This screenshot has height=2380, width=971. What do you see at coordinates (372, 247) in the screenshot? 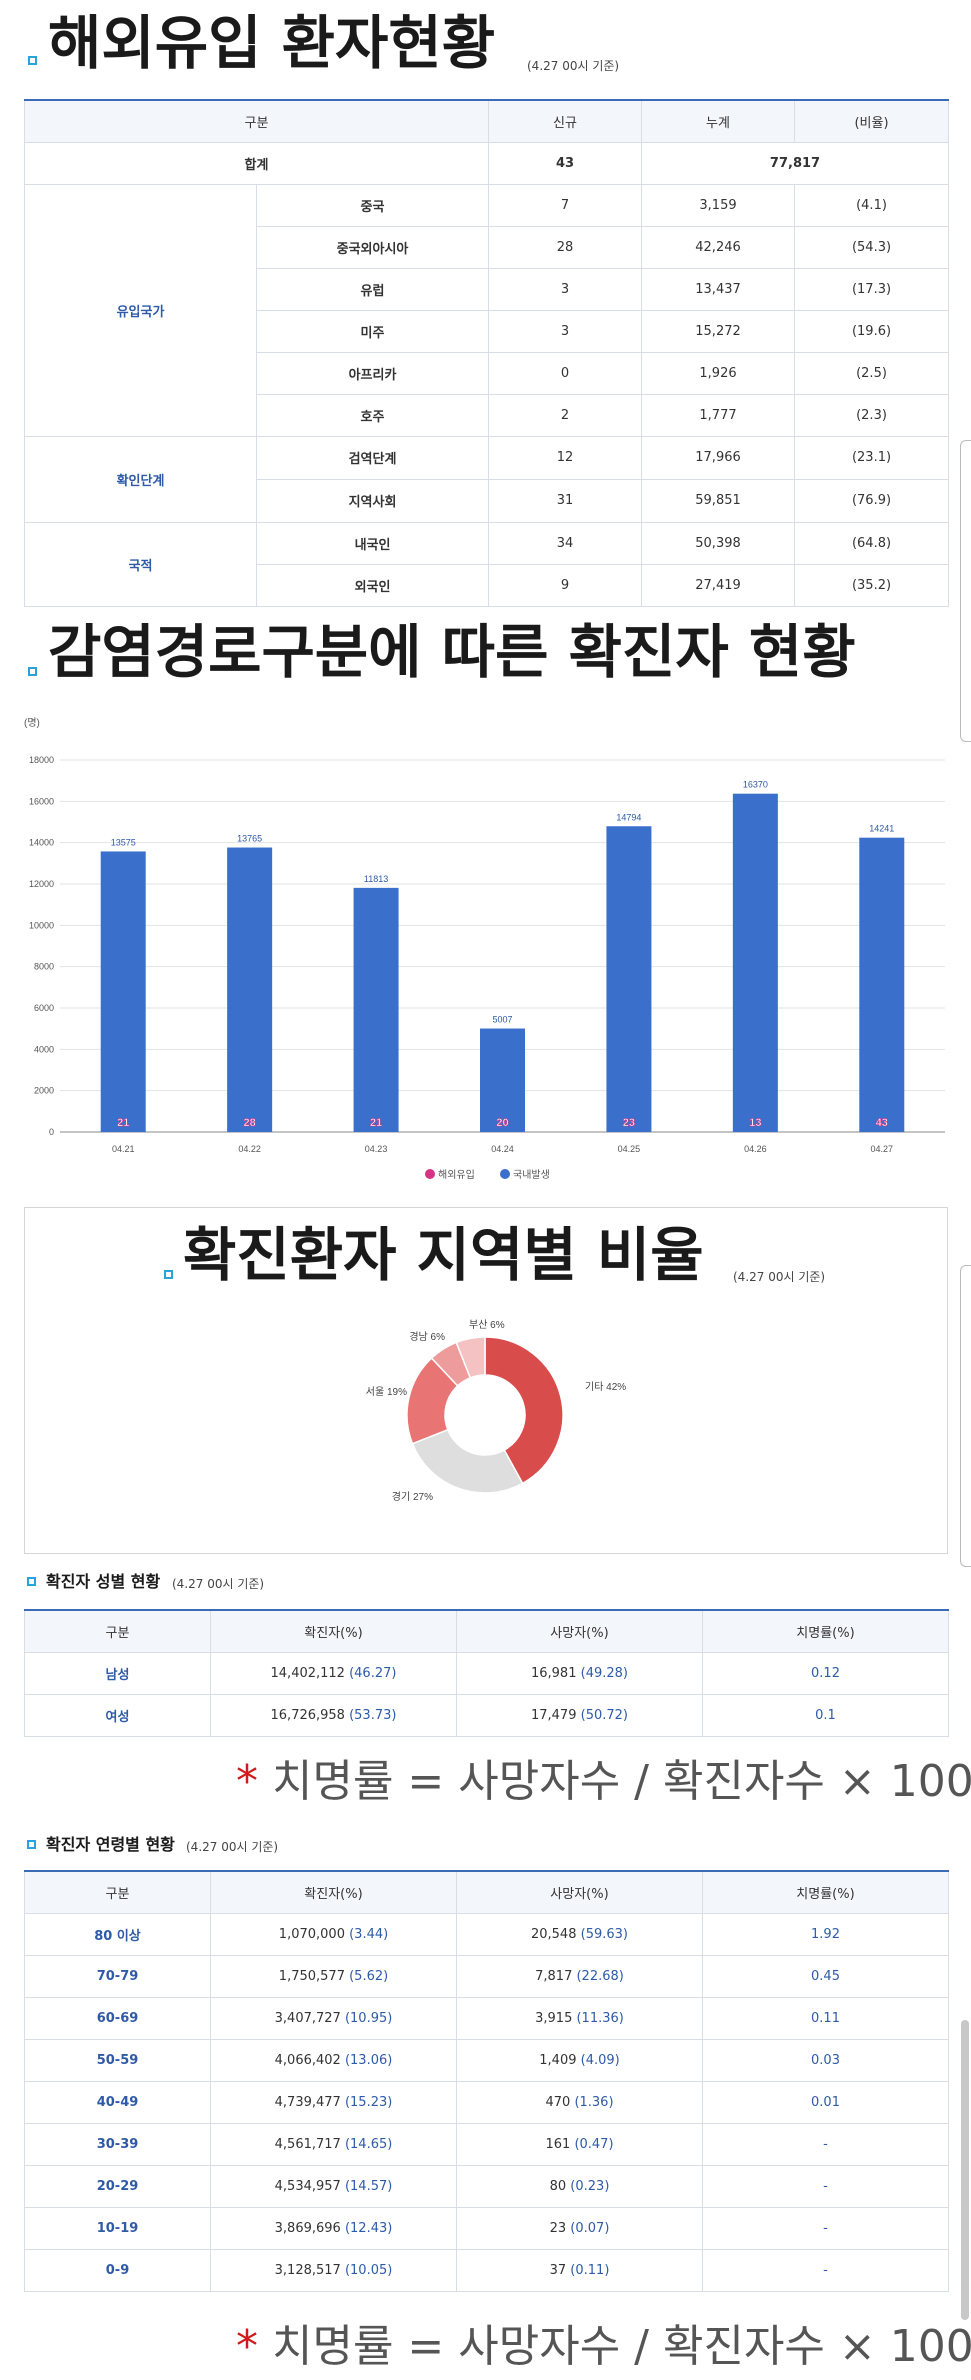
I see `row-label: 중국외아시아` at bounding box center [372, 247].